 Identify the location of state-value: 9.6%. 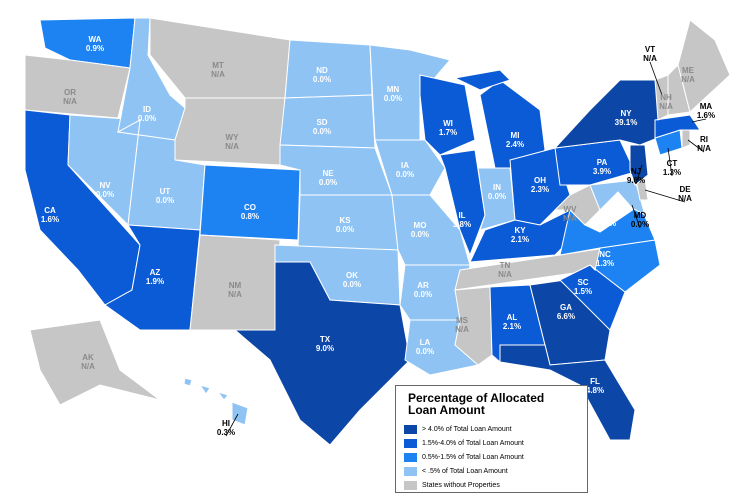
(636, 180).